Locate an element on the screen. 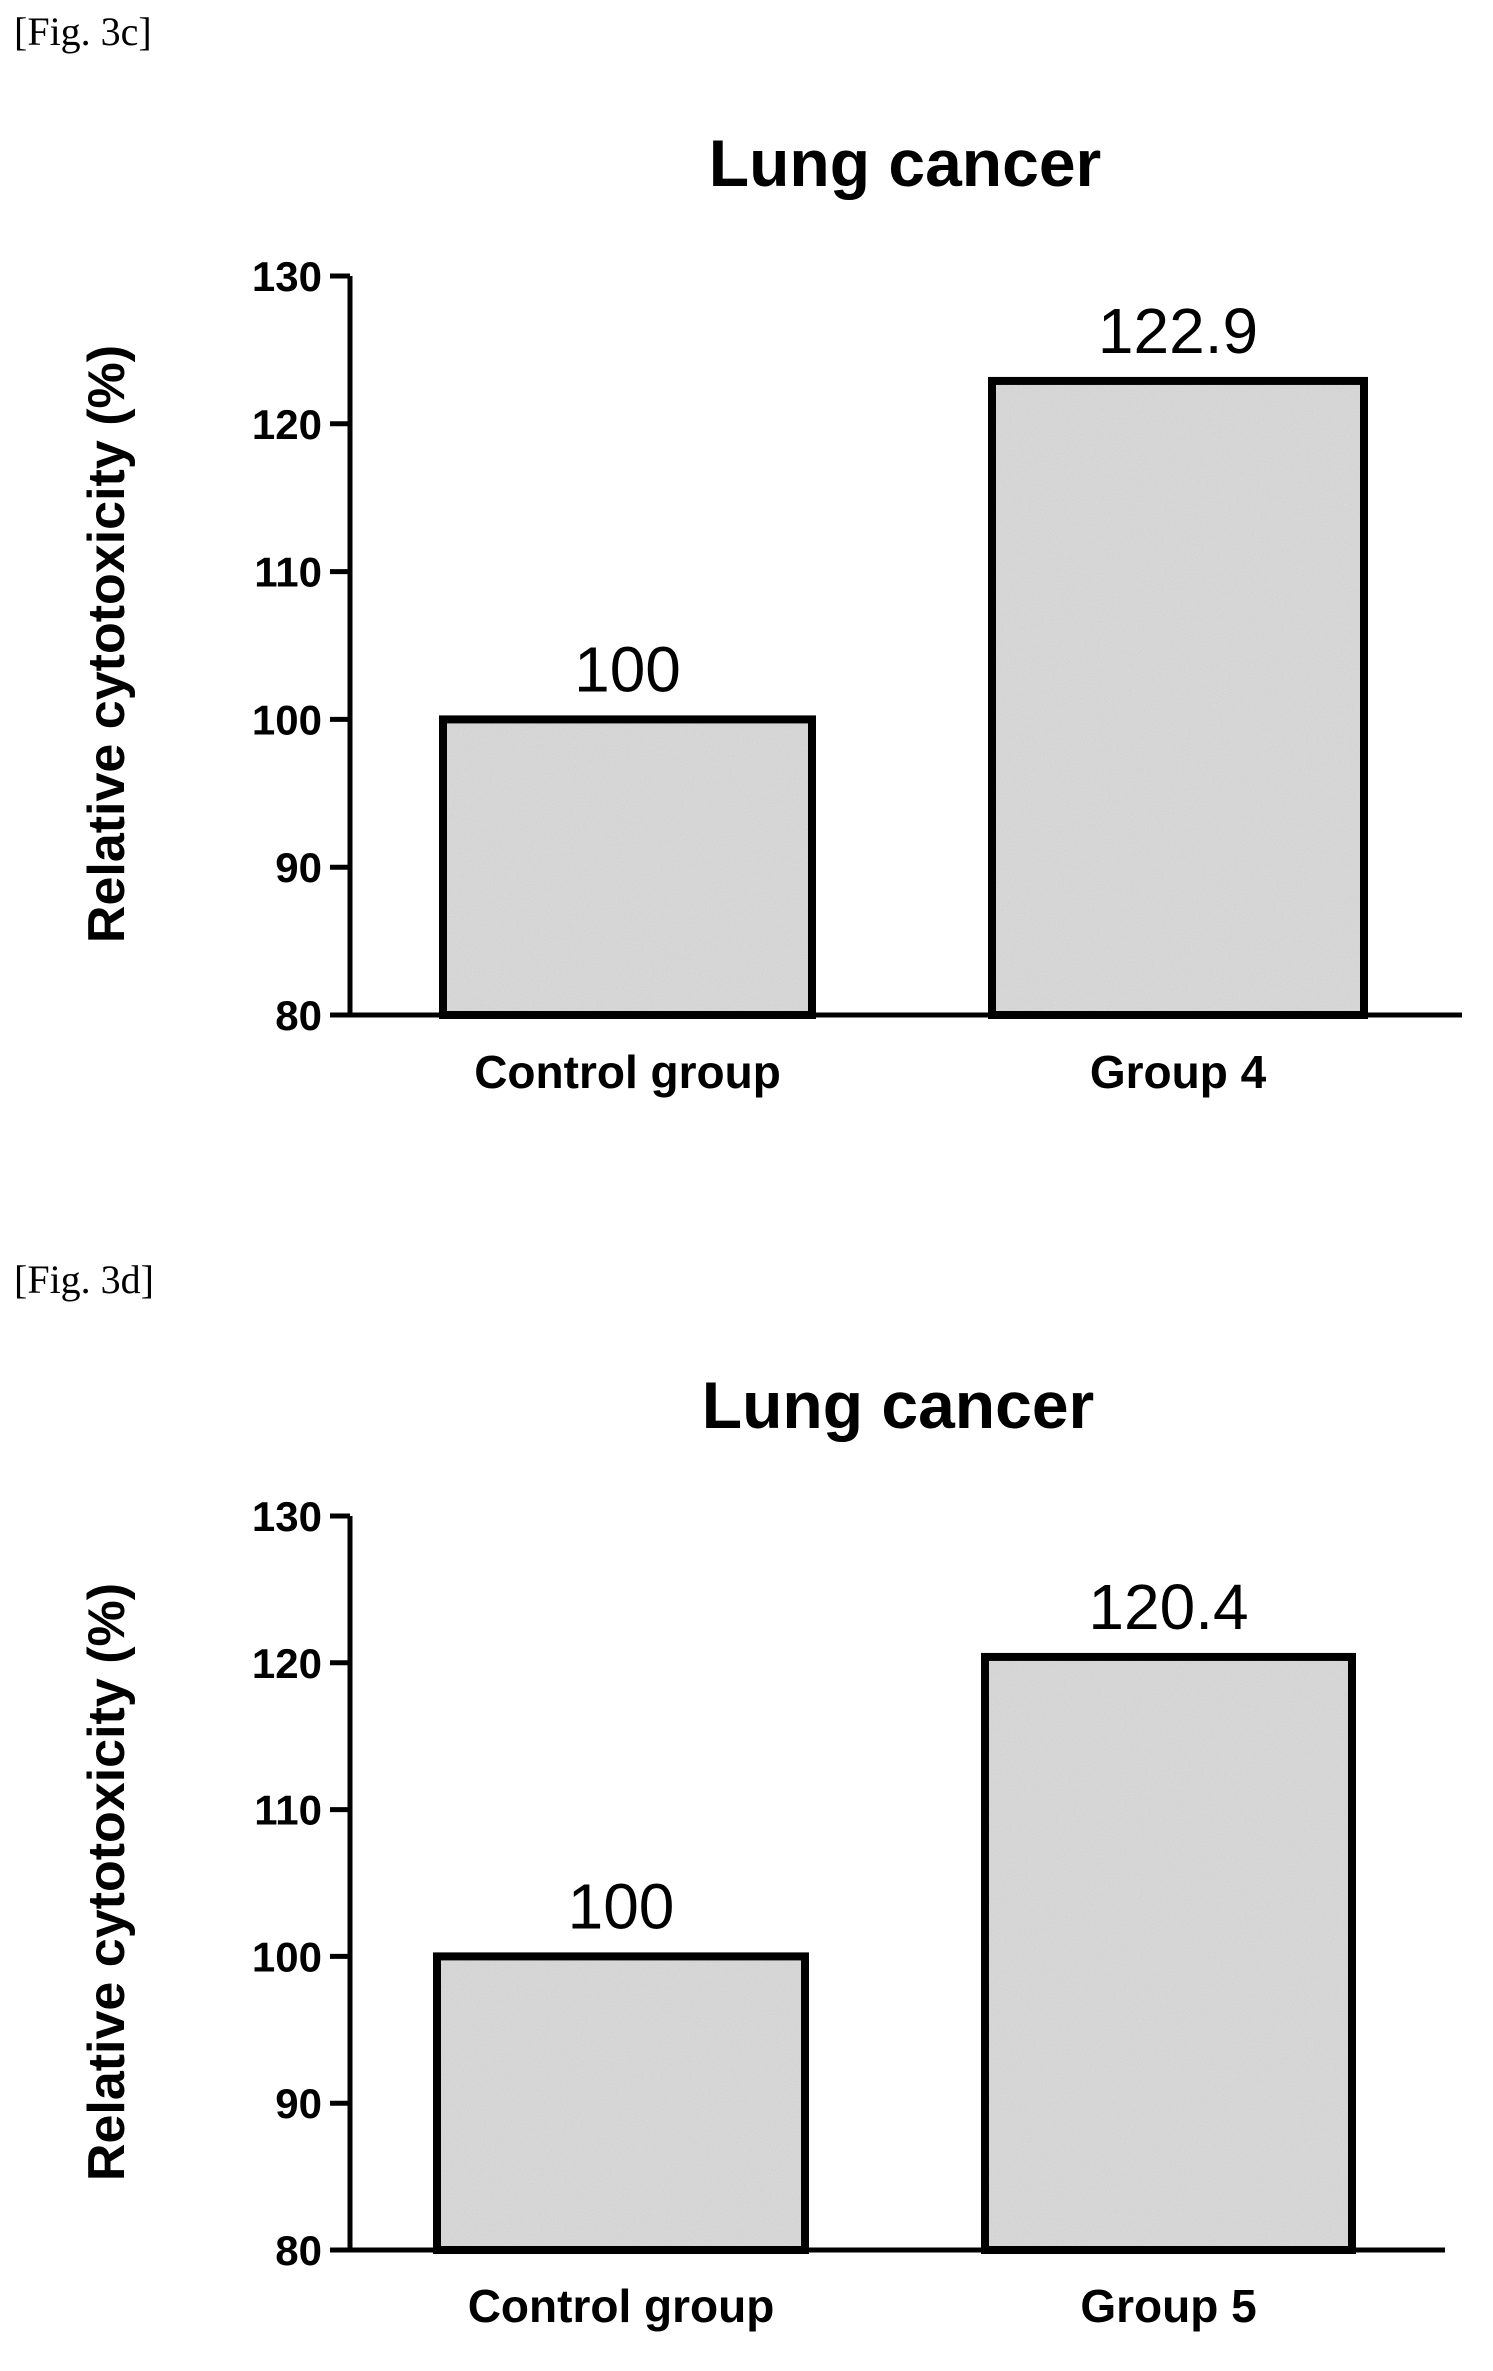 The width and height of the screenshot is (1493, 2371). figure-label-3c: [Fig. 3c] is located at coordinates (83, 31).